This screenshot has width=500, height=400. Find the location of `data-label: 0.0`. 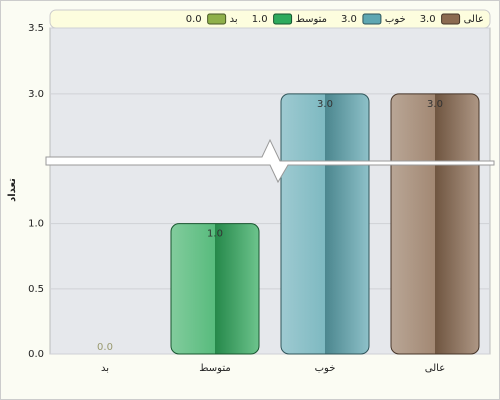

data-label: 0.0 is located at coordinates (105, 347).